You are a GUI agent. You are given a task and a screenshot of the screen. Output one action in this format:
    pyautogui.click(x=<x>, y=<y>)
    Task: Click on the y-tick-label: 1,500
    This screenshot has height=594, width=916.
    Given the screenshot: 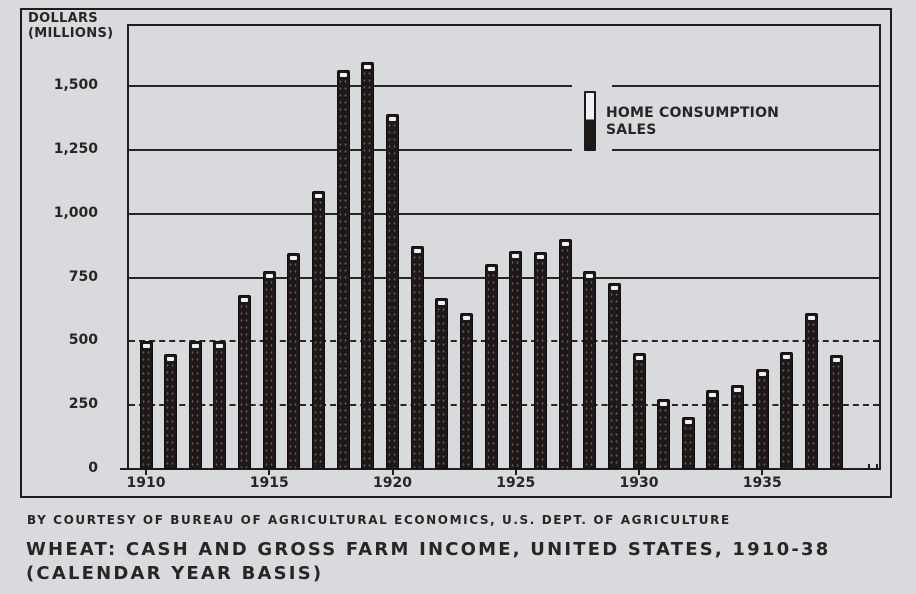 What is the action you would take?
    pyautogui.click(x=75, y=85)
    